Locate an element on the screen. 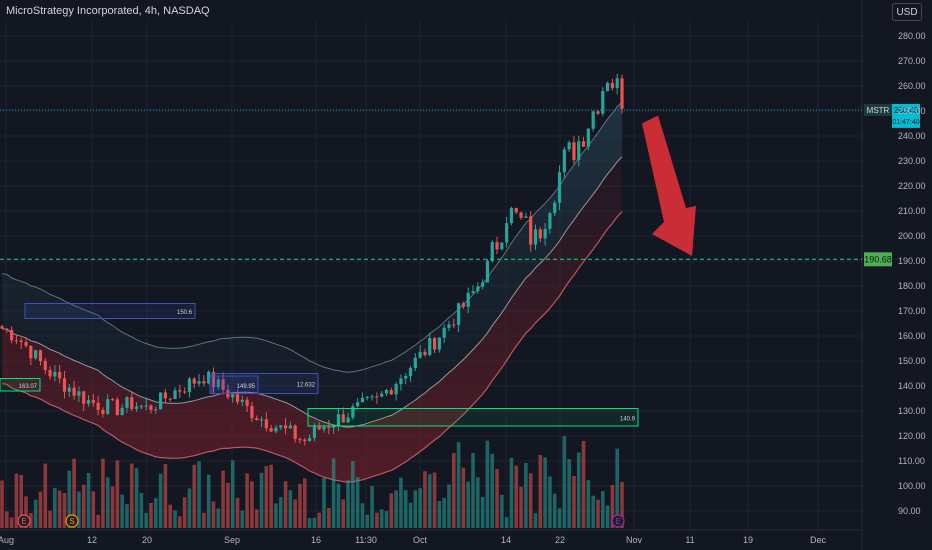  x-tick-label: Dec is located at coordinates (818, 540).